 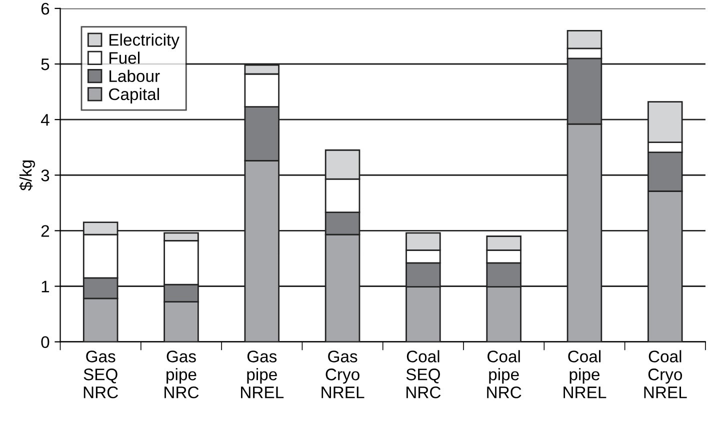 What do you see at coordinates (45, 120) in the screenshot?
I see `y-tick-label: 4` at bounding box center [45, 120].